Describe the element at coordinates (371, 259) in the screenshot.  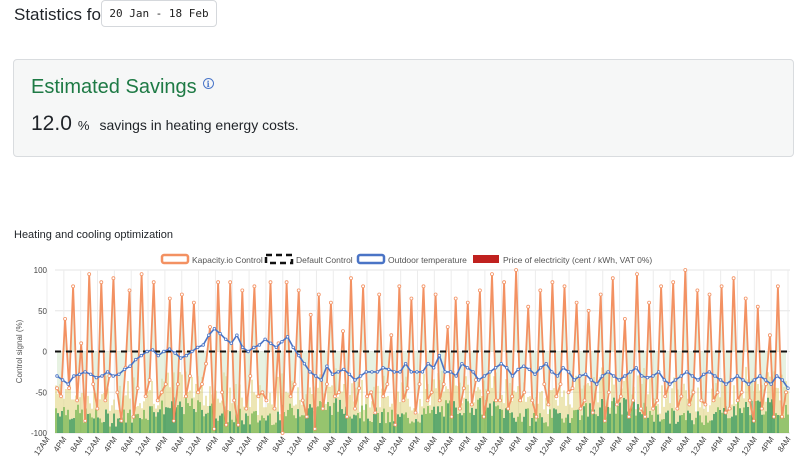
I see `legend-swatch-outdoor` at that location.